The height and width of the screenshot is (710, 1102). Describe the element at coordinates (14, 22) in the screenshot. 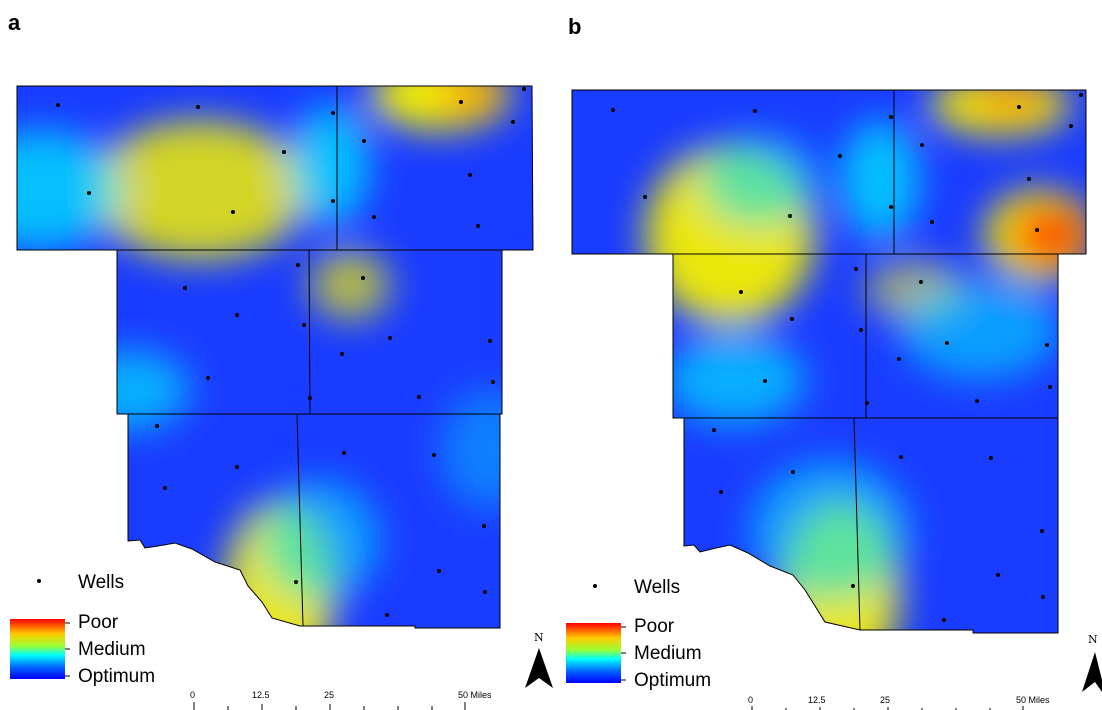

I see `panel-a-label: a` at that location.